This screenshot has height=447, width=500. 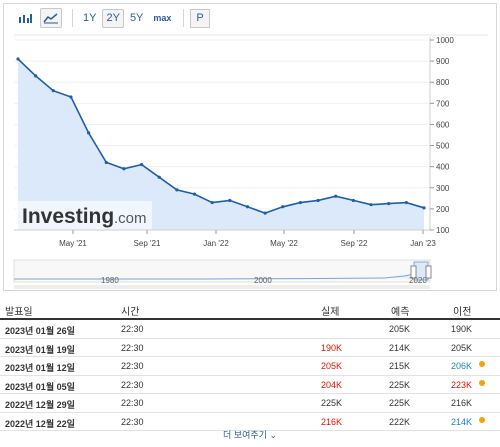 What do you see at coordinates (250, 308) in the screenshot?
I see `table-header: 발표일 시간 실제 예측 이전` at bounding box center [250, 308].